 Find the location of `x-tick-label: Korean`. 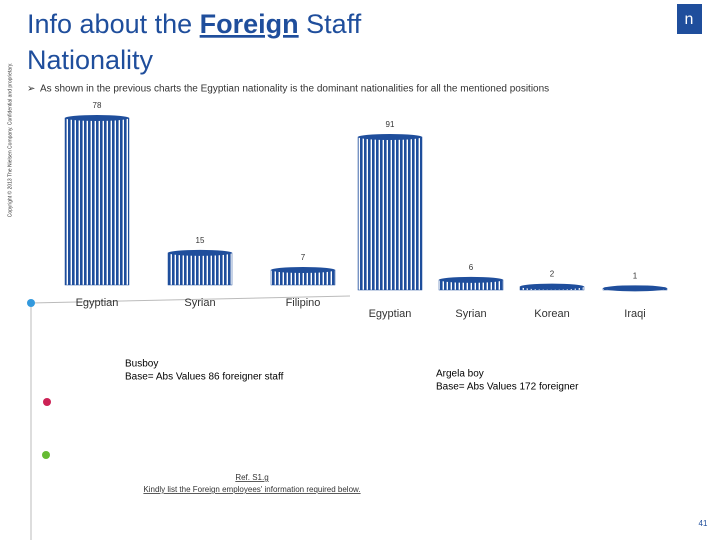

x-tick-label: Korean is located at coordinates (551, 314).